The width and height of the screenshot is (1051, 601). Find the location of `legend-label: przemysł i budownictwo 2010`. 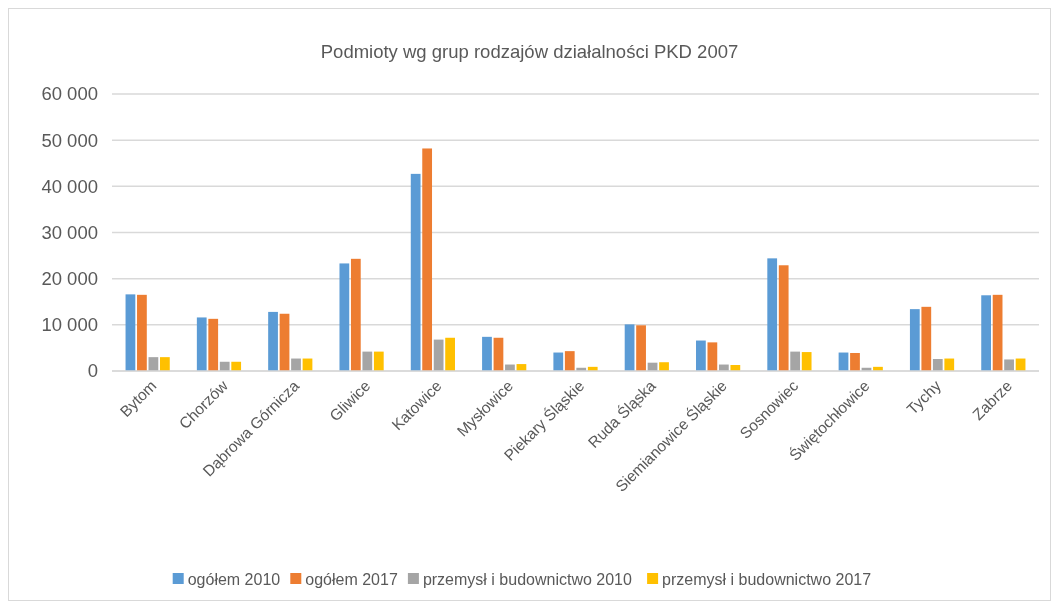

legend-label: przemysł i budownictwo 2010 is located at coordinates (527, 579).